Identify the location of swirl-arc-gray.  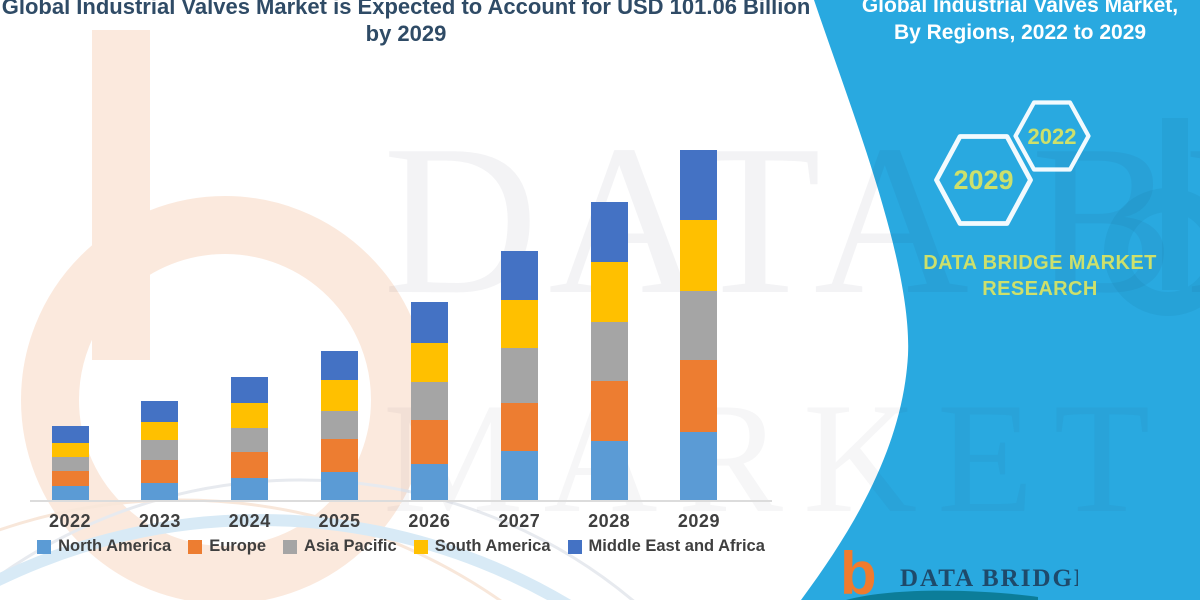
(317, 539).